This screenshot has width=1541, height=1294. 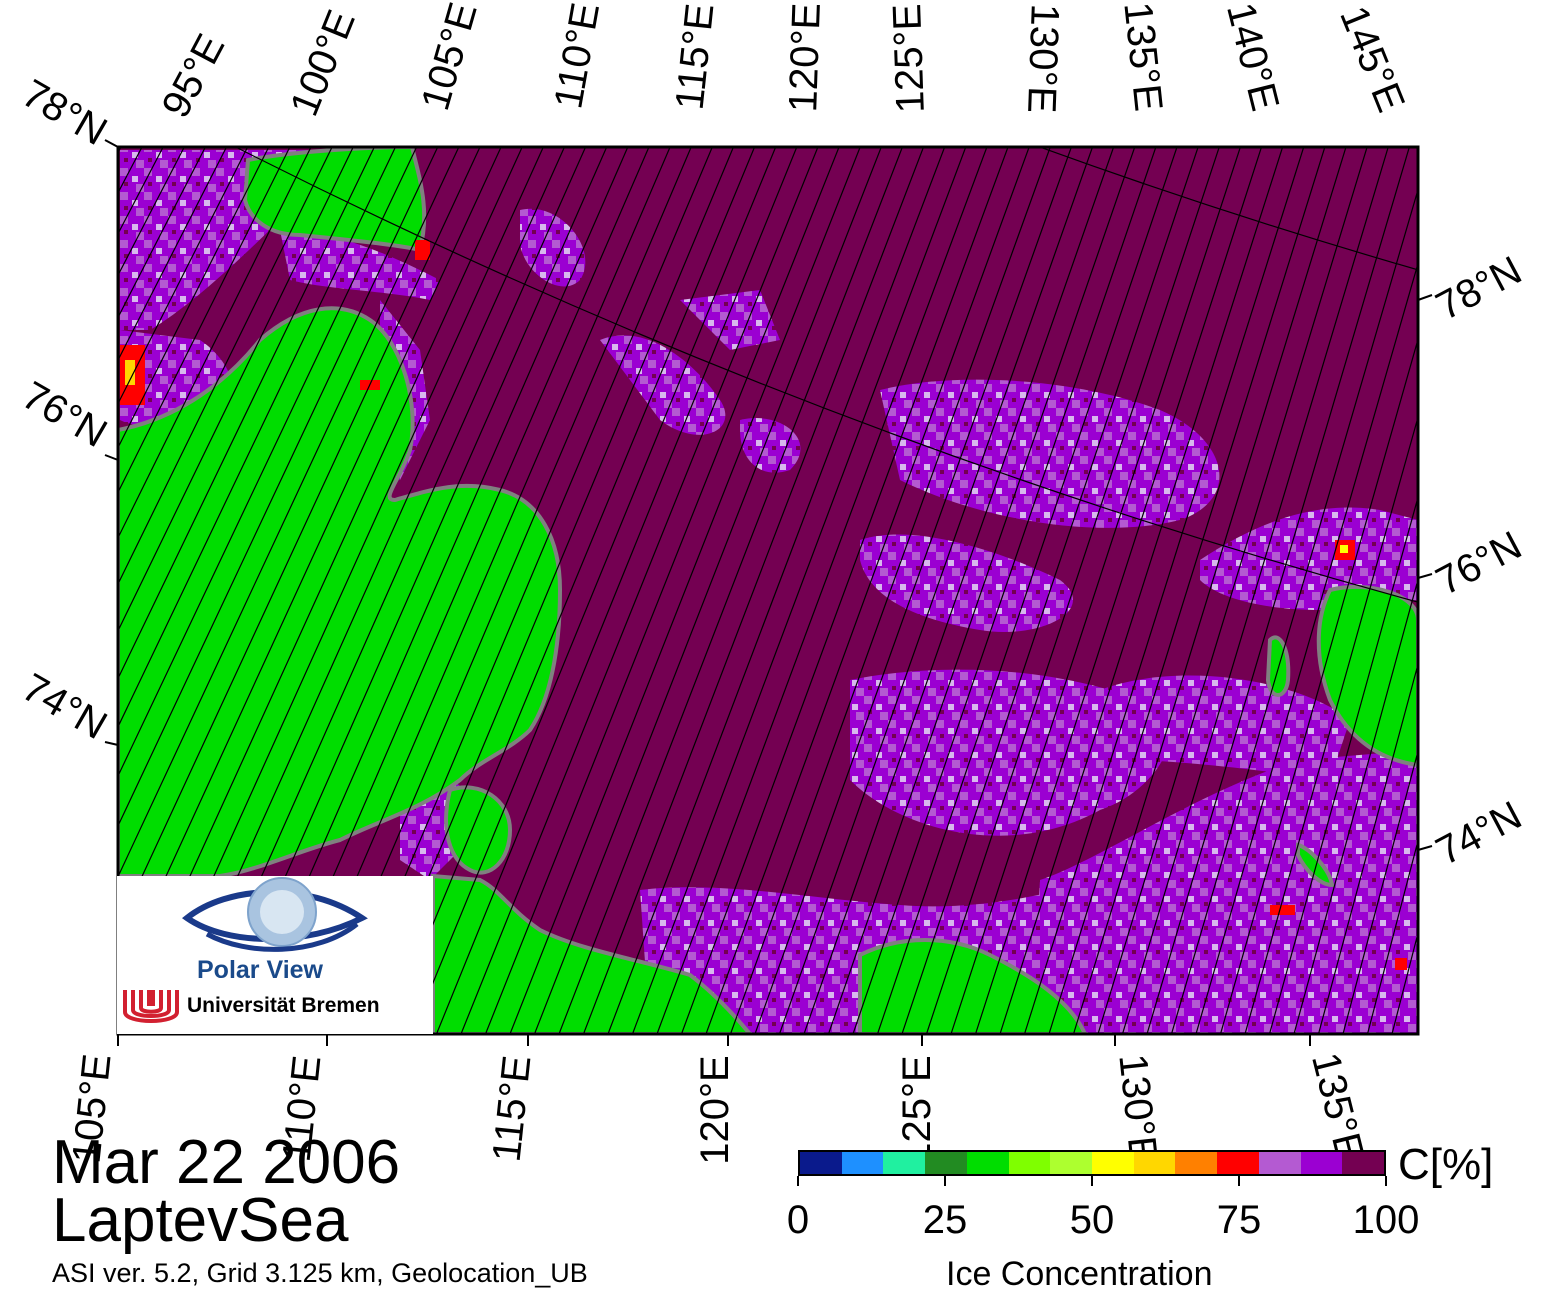 I want to click on bottom-lon-label: 125°E, so click(x=917, y=1109).